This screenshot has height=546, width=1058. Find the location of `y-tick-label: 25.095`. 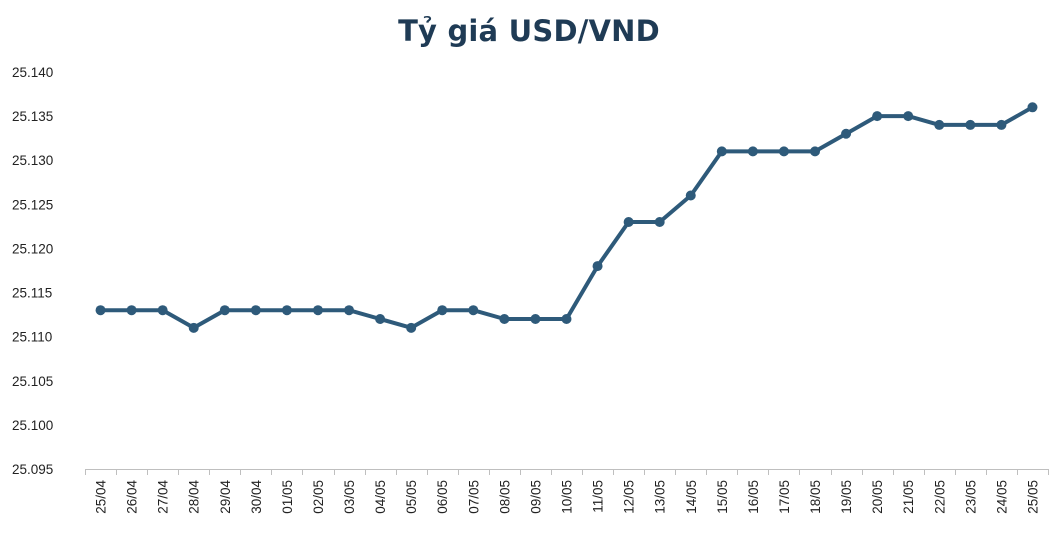

y-tick-label: 25.095 is located at coordinates (32, 469).